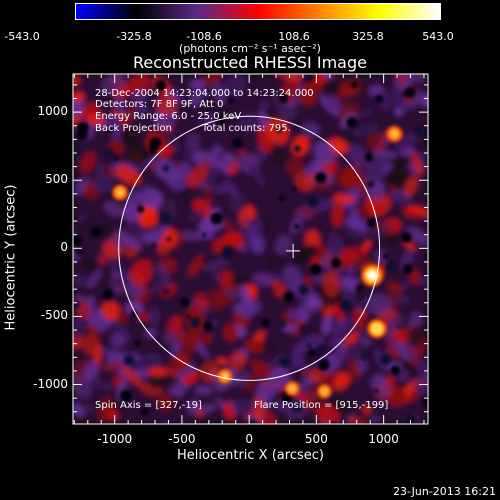 Image resolution: width=500 pixels, height=500 pixels. Describe the element at coordinates (321, 405) in the screenshot. I see `flare-position-label: Flare Position = [915,-199]` at that location.